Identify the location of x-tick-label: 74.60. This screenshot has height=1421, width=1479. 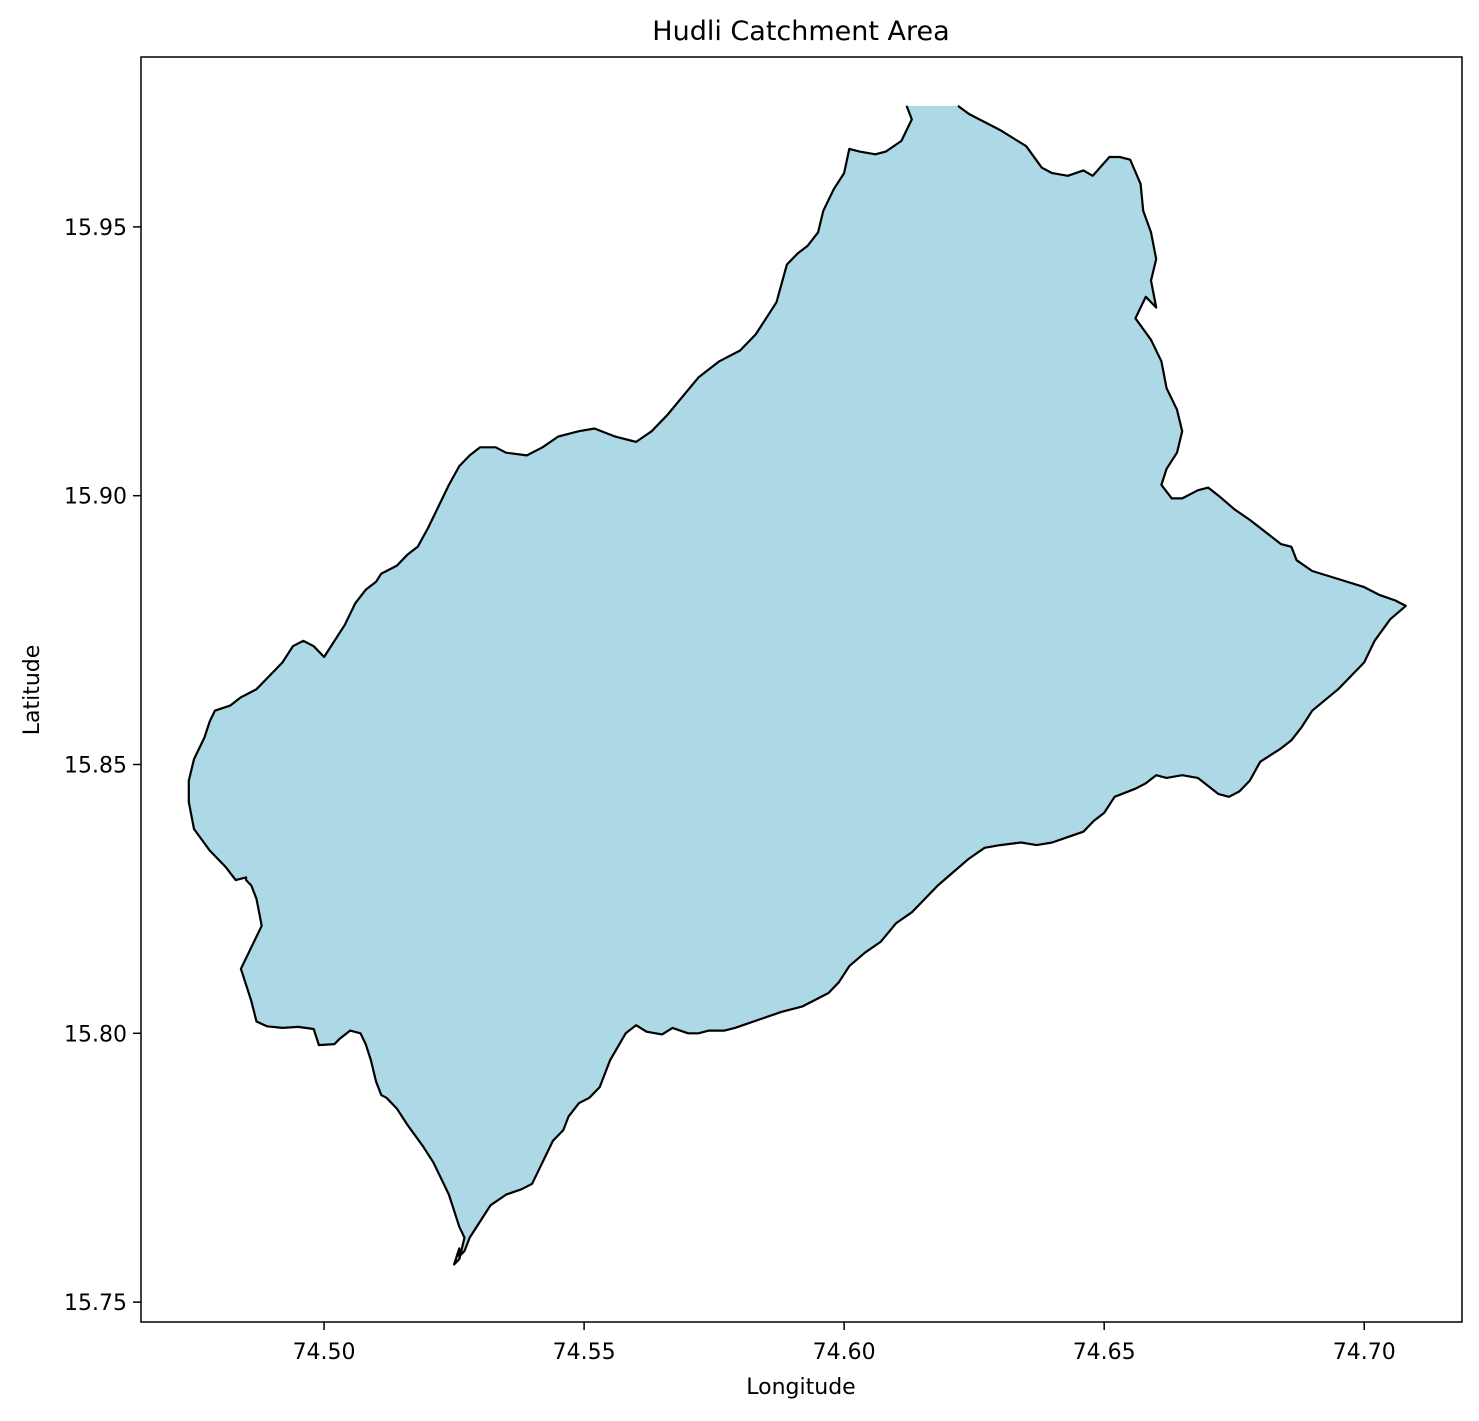
(844, 1352).